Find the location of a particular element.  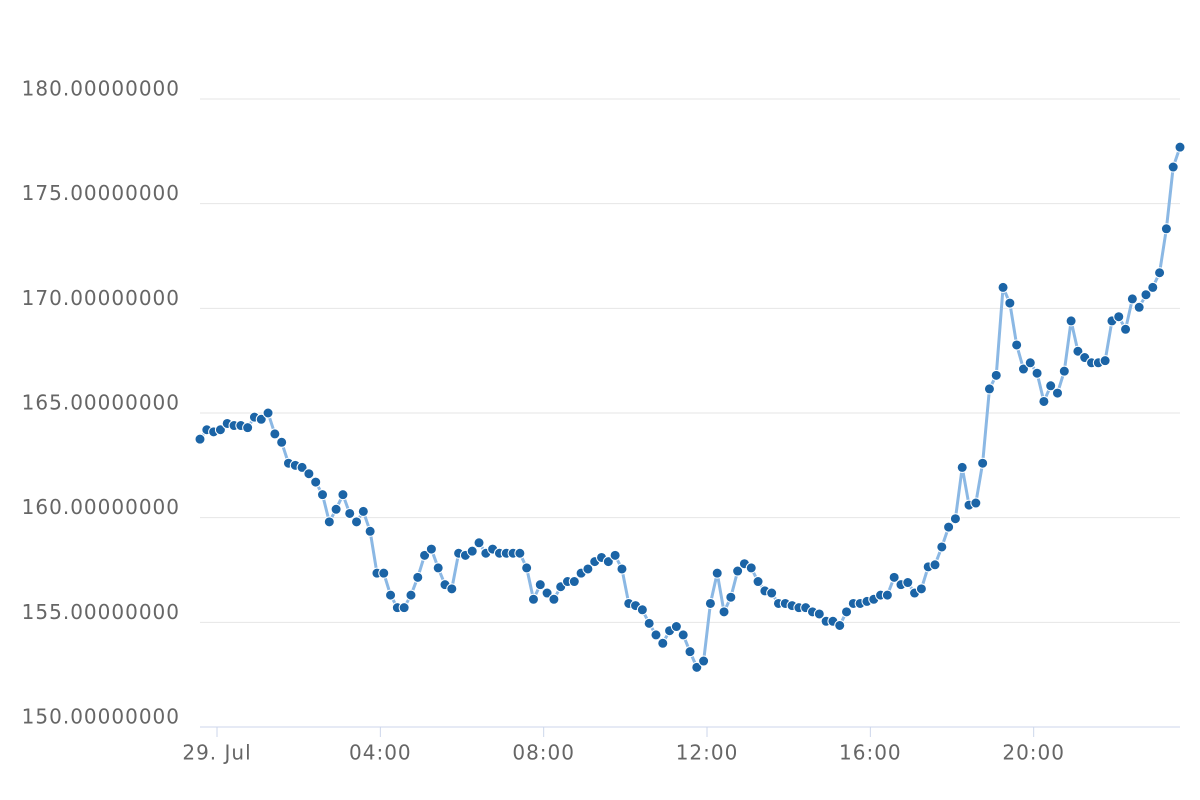

x-tick-label: 20:00 is located at coordinates (1033, 753).